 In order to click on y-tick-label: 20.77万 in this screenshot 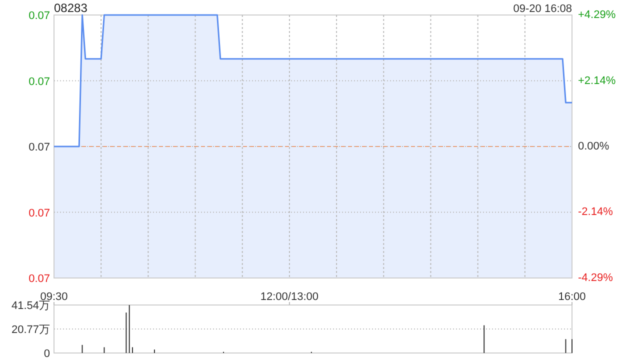, I will do `click(30, 330)`.